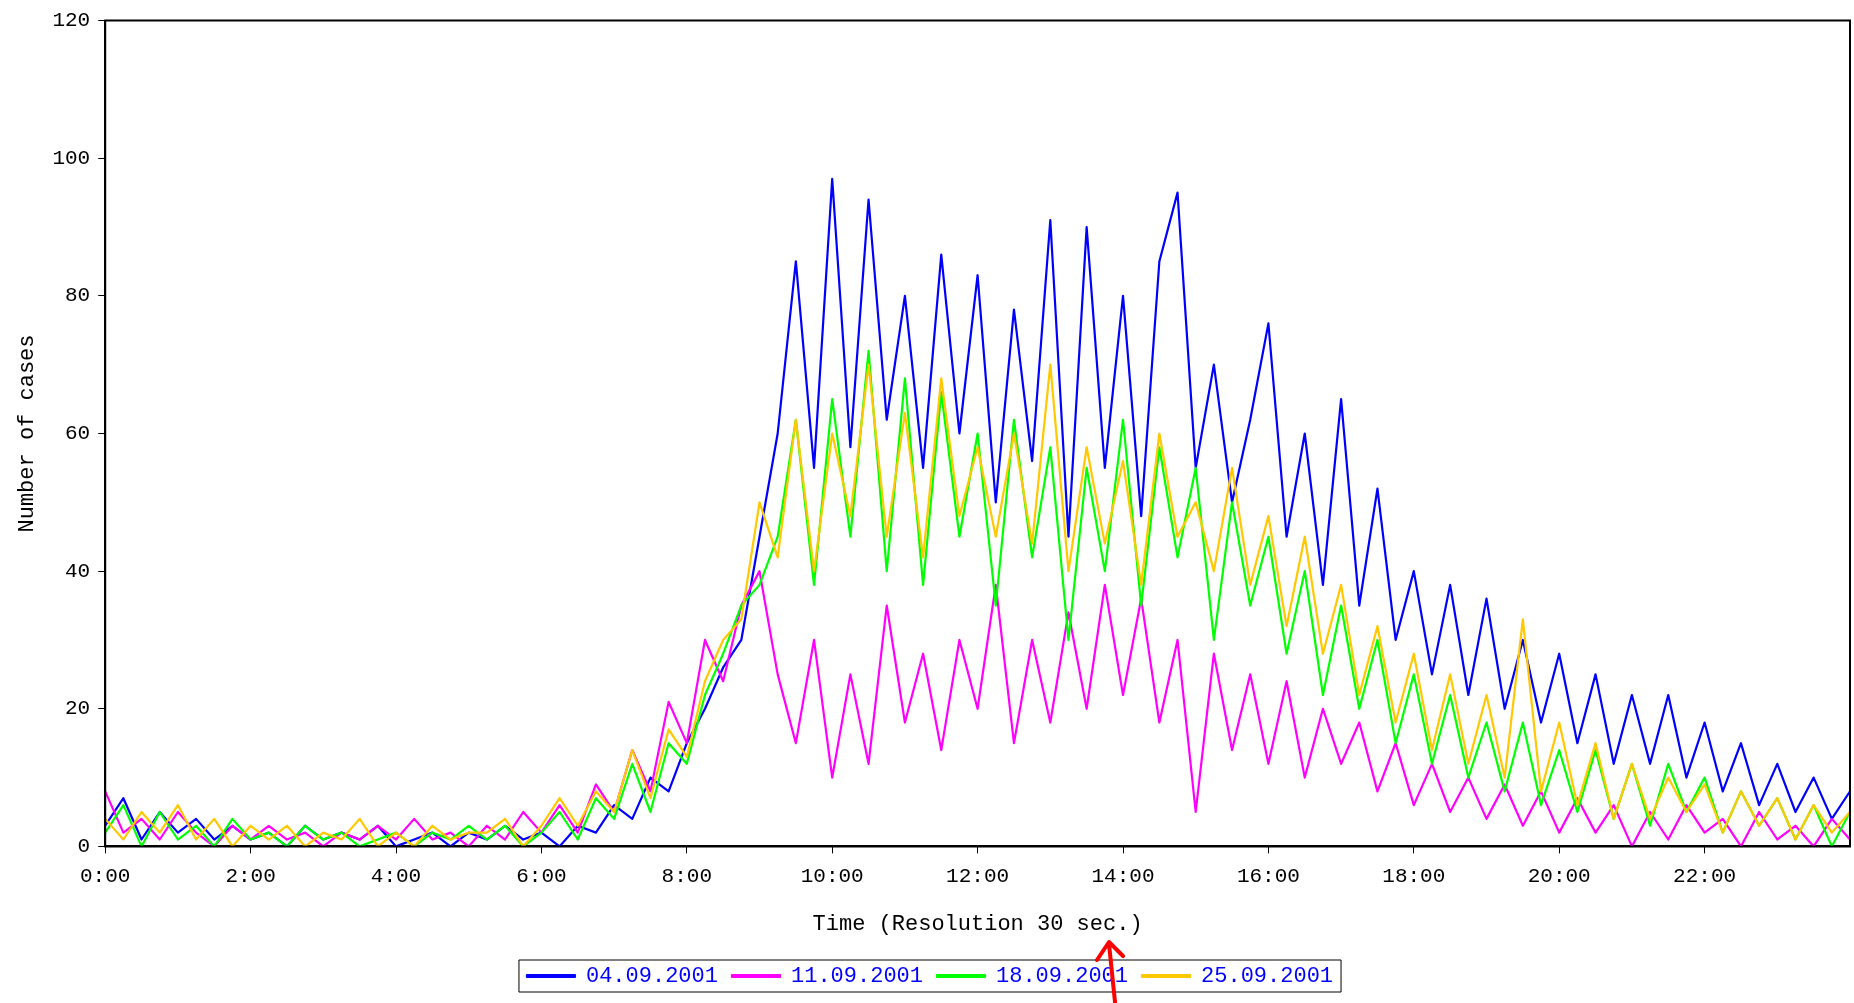 Image resolution: width=1854 pixels, height=1003 pixels. I want to click on y-axis-title: Number of cases, so click(28, 433).